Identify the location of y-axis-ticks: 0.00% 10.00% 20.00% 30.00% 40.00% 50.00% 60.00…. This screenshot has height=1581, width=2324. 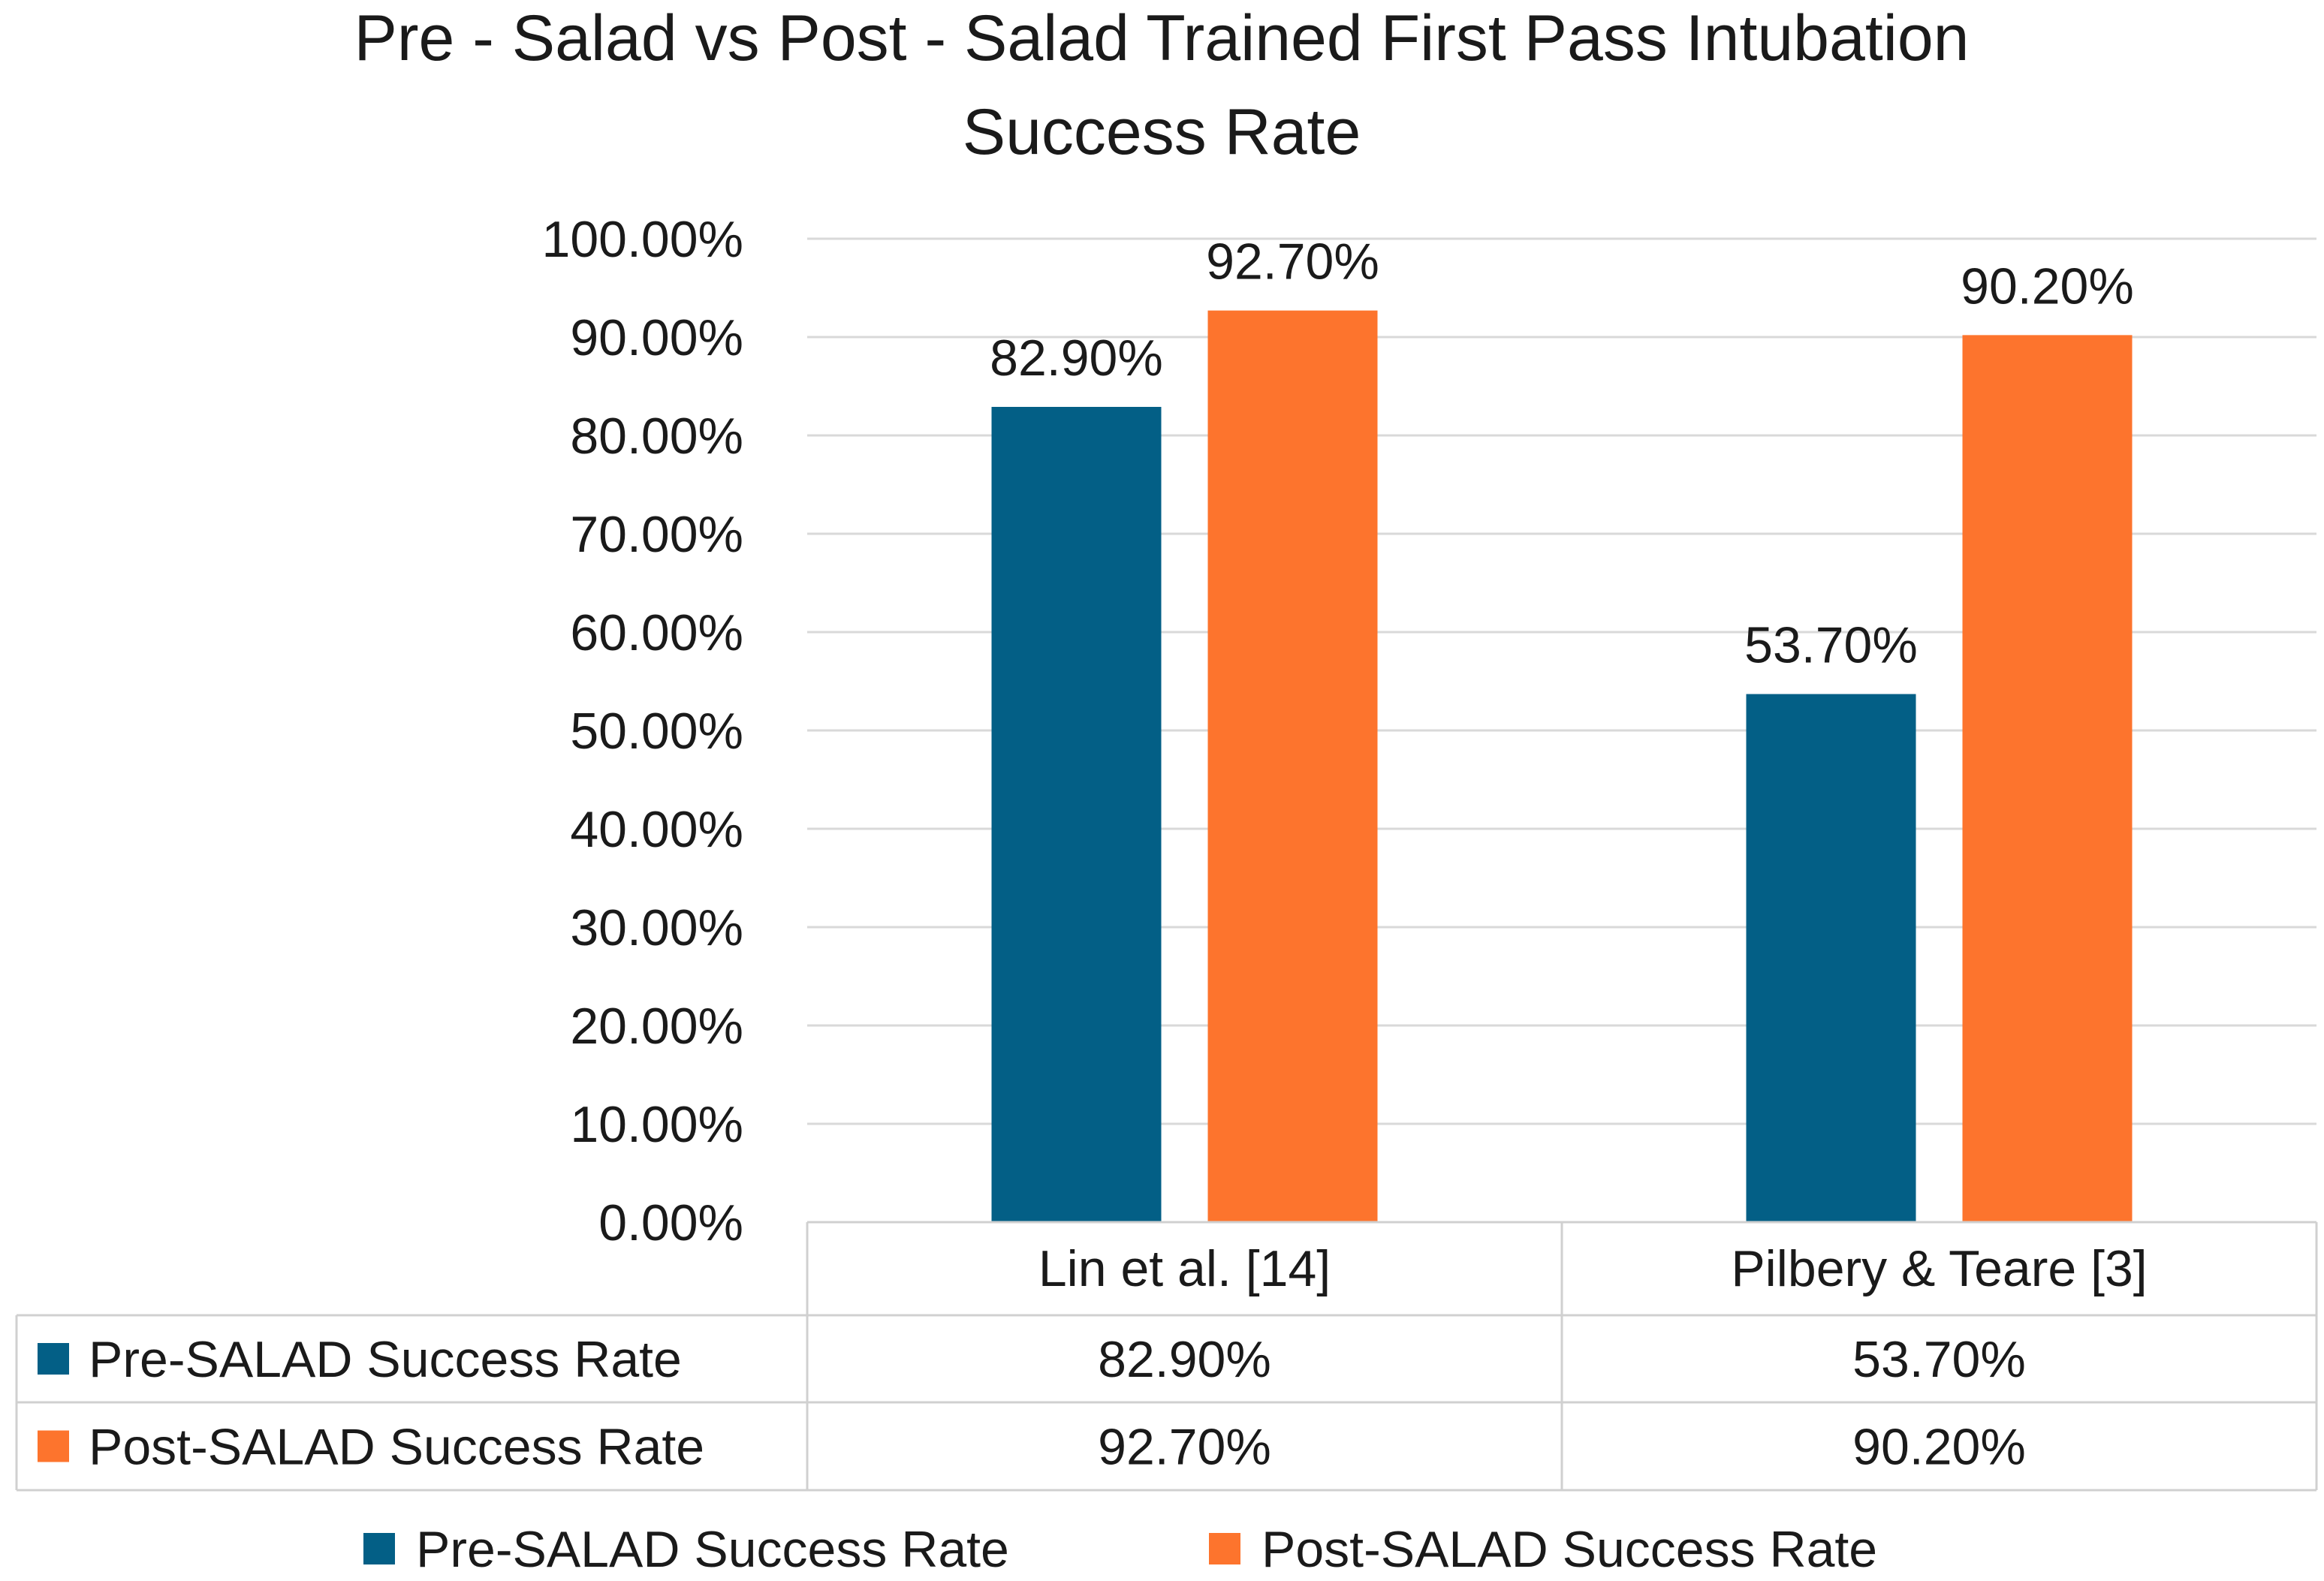
(642, 731).